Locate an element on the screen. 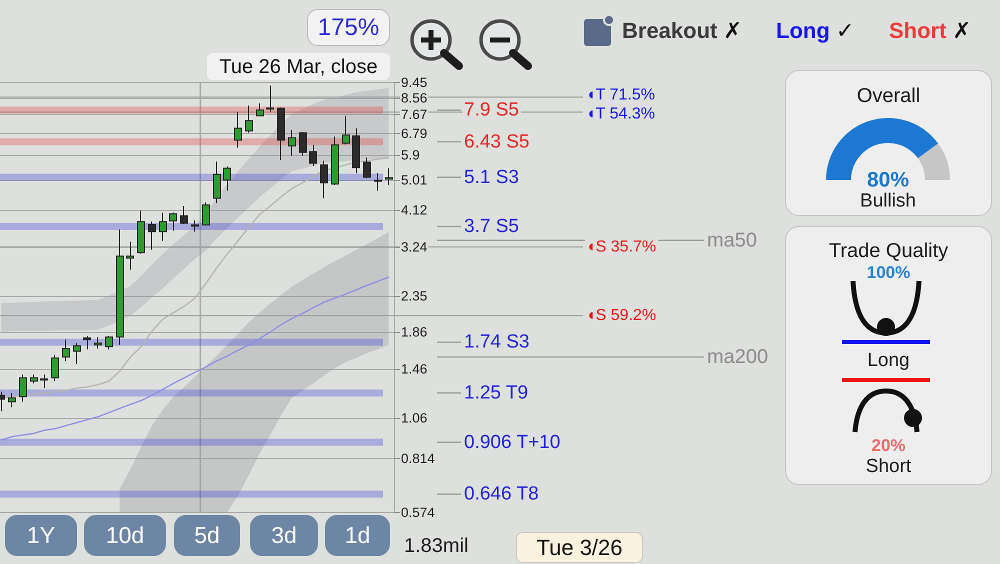 This screenshot has width=1000, height=564. y-tick-label: 7.67 is located at coordinates (414, 114).